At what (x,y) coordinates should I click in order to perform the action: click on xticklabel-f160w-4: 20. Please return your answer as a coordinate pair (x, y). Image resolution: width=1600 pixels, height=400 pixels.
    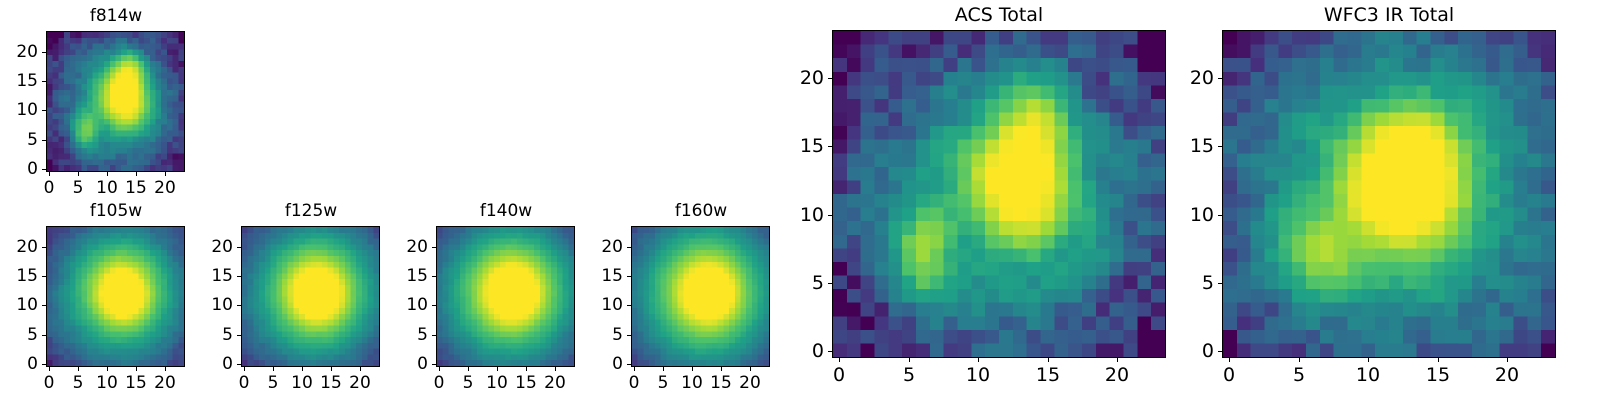
    Looking at the image, I should click on (750, 383).